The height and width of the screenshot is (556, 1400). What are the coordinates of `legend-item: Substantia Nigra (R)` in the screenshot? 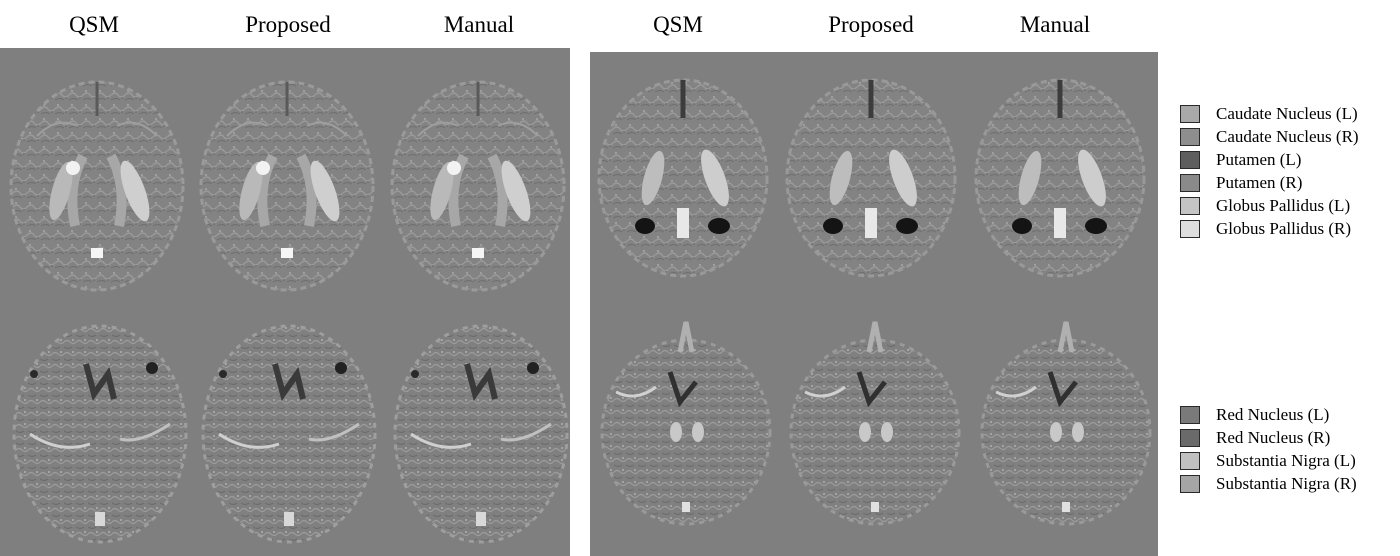 It's located at (1268, 483).